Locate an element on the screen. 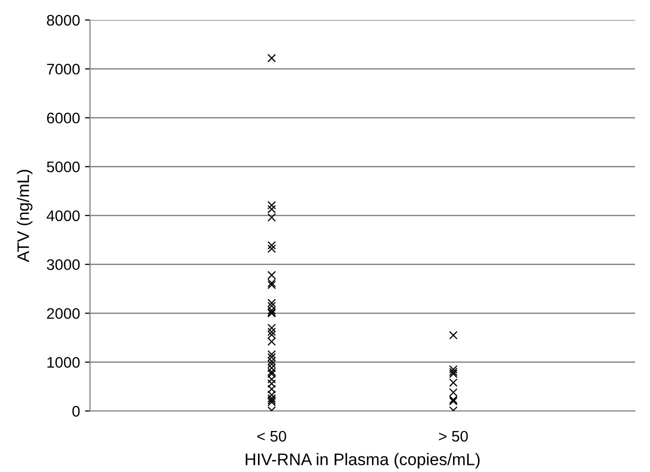 The image size is (650, 472). y-tick-label: 7000 is located at coordinates (63, 69).